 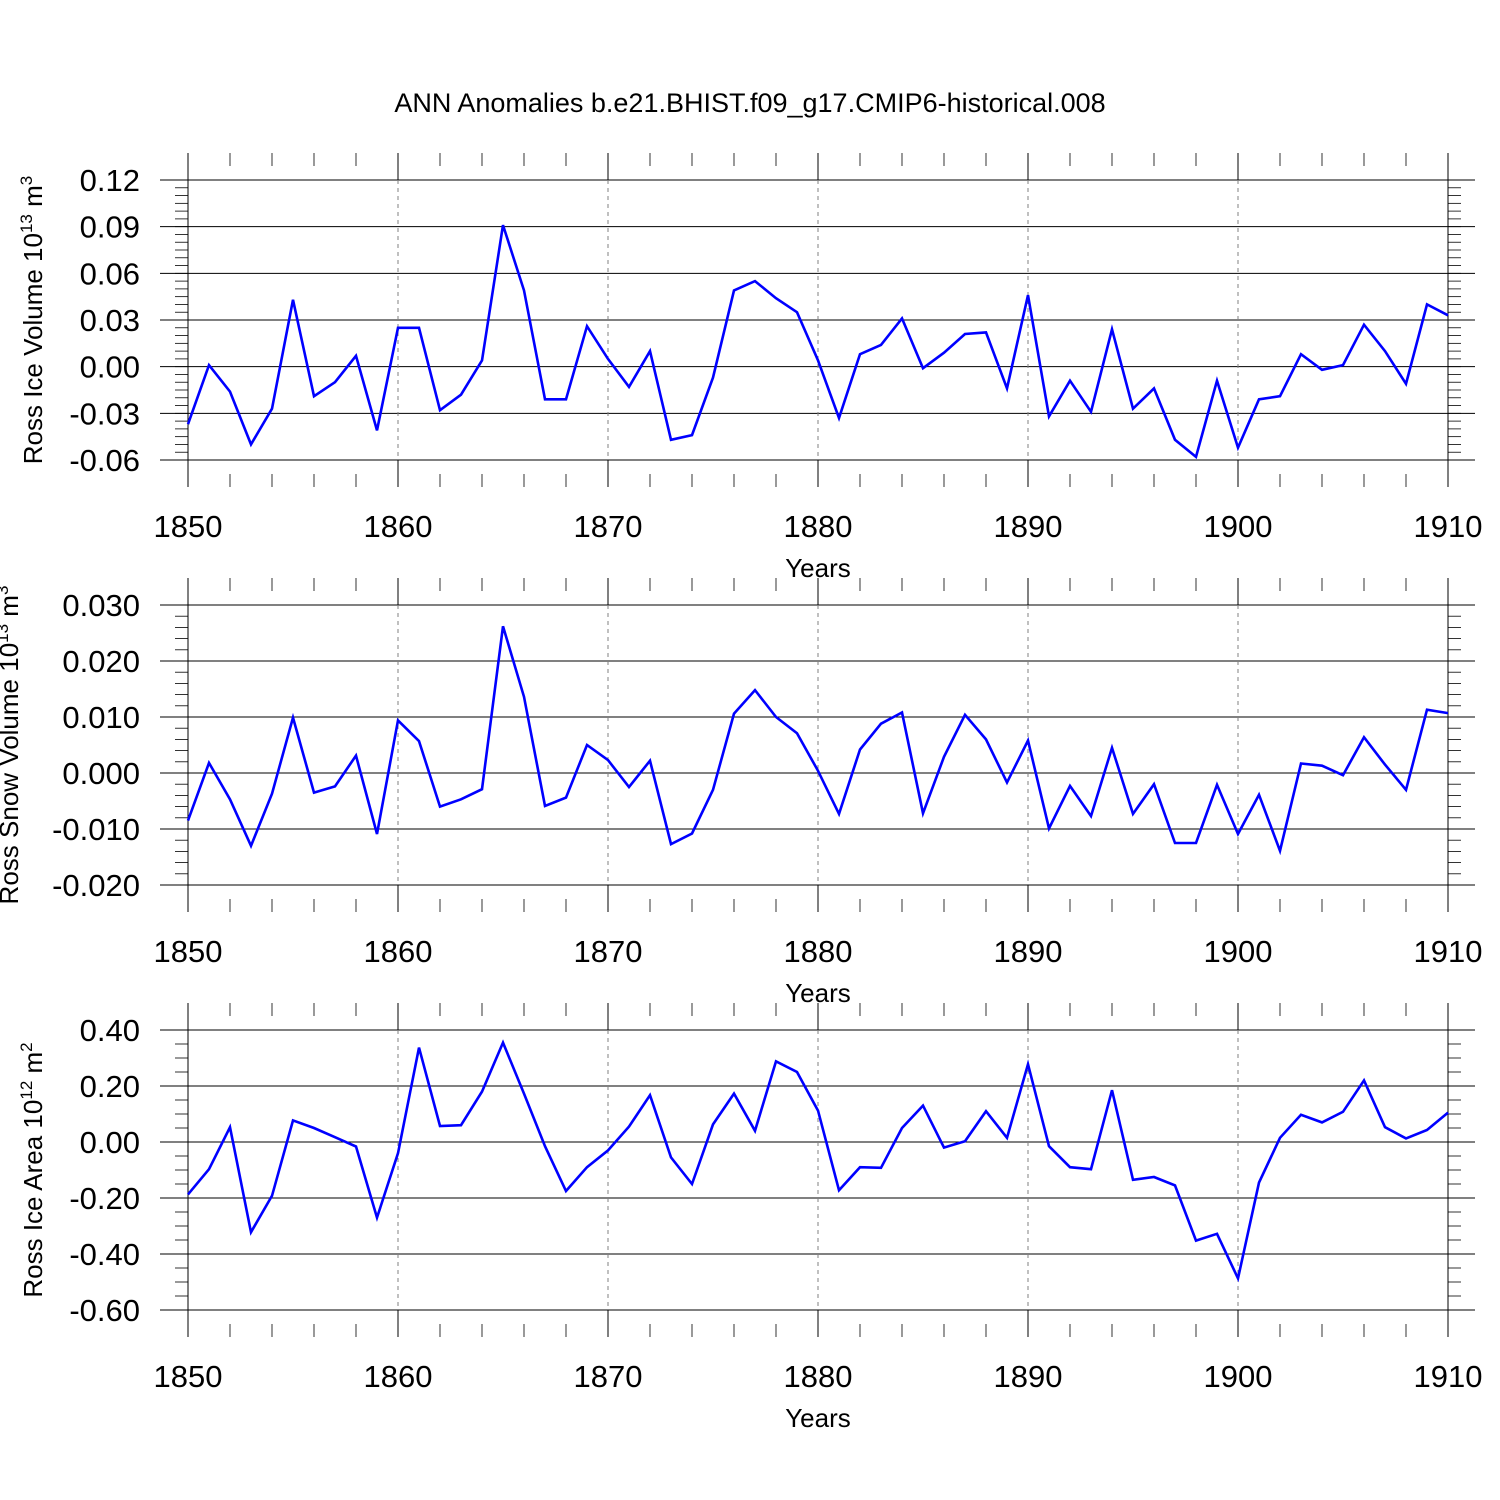 What do you see at coordinates (110, 1030) in the screenshot?
I see `y-tick-label: 0.40` at bounding box center [110, 1030].